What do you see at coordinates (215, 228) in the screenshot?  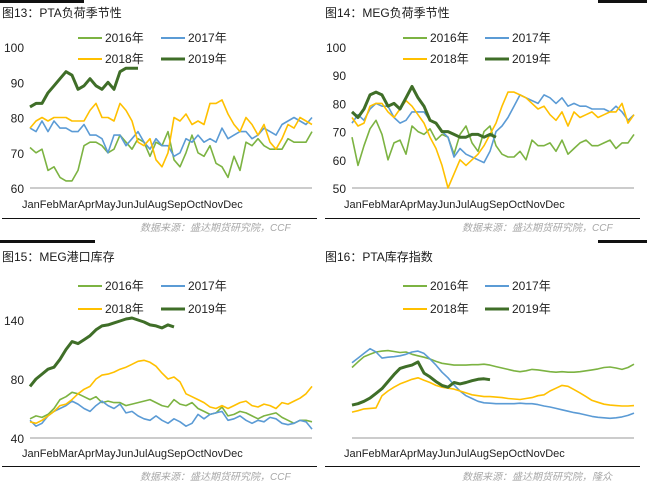 I see `panel1-source: 数据来源：盛达期货研究院，CCF` at bounding box center [215, 228].